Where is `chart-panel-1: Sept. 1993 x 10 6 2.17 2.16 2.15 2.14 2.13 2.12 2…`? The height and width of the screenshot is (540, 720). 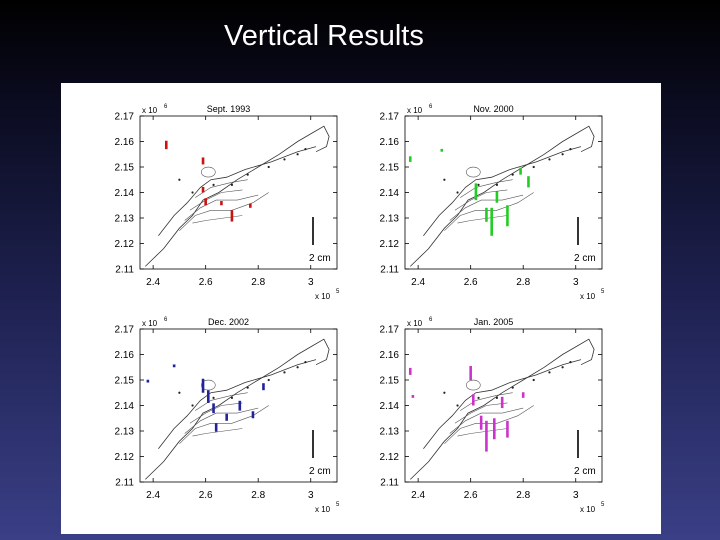 chart-panel-1: Sept. 1993 x 10 6 2.17 2.16 2.15 2.14 2.13 2.12 2… is located at coordinates (227, 202).